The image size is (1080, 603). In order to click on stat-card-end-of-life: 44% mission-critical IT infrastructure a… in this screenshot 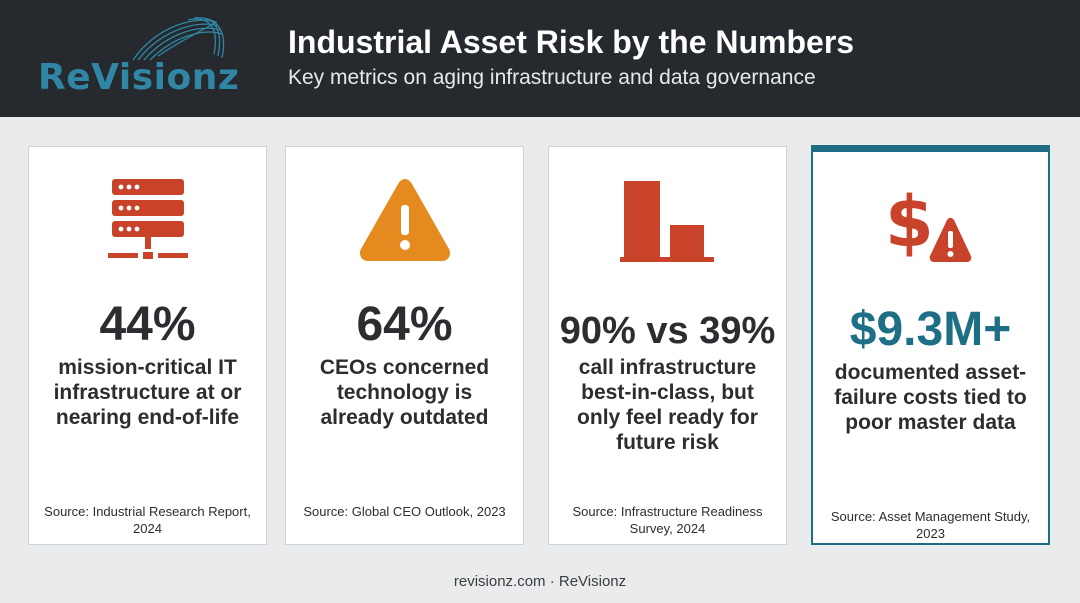, I will do `click(147, 345)`.